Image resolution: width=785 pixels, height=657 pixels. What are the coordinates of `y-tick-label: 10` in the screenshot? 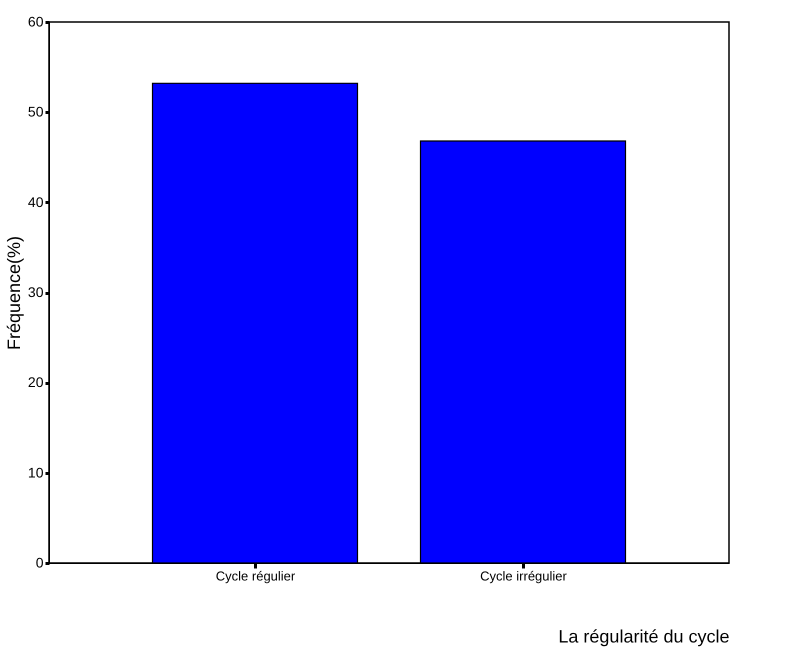 It's located at (36, 472).